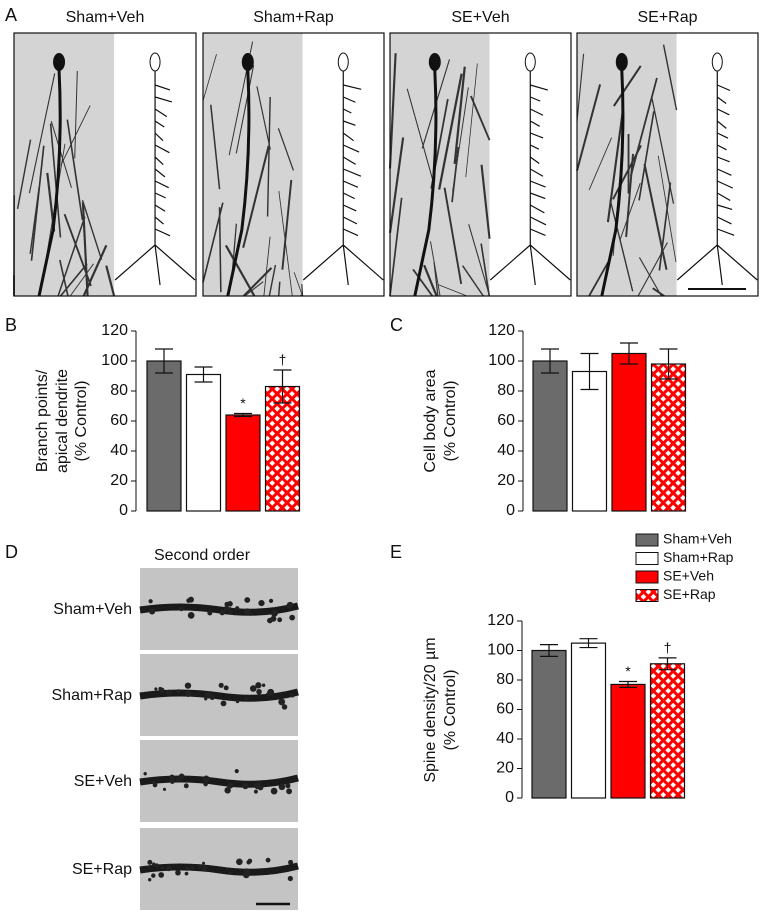 Image resolution: width=764 pixels, height=923 pixels. What do you see at coordinates (92, 609) in the screenshot?
I see `row-label: Sham+Veh` at bounding box center [92, 609].